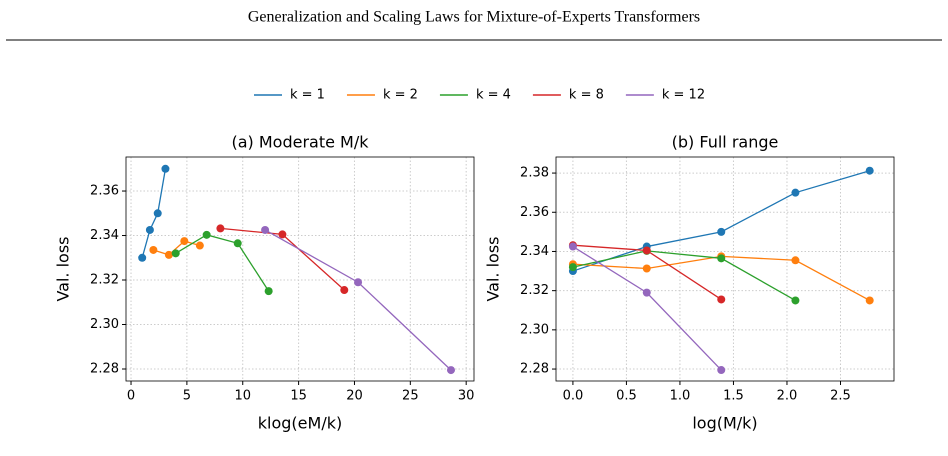 The height and width of the screenshot is (456, 948). Describe the element at coordinates (733, 396) in the screenshot. I see `x-tick-label: 1.5` at that location.